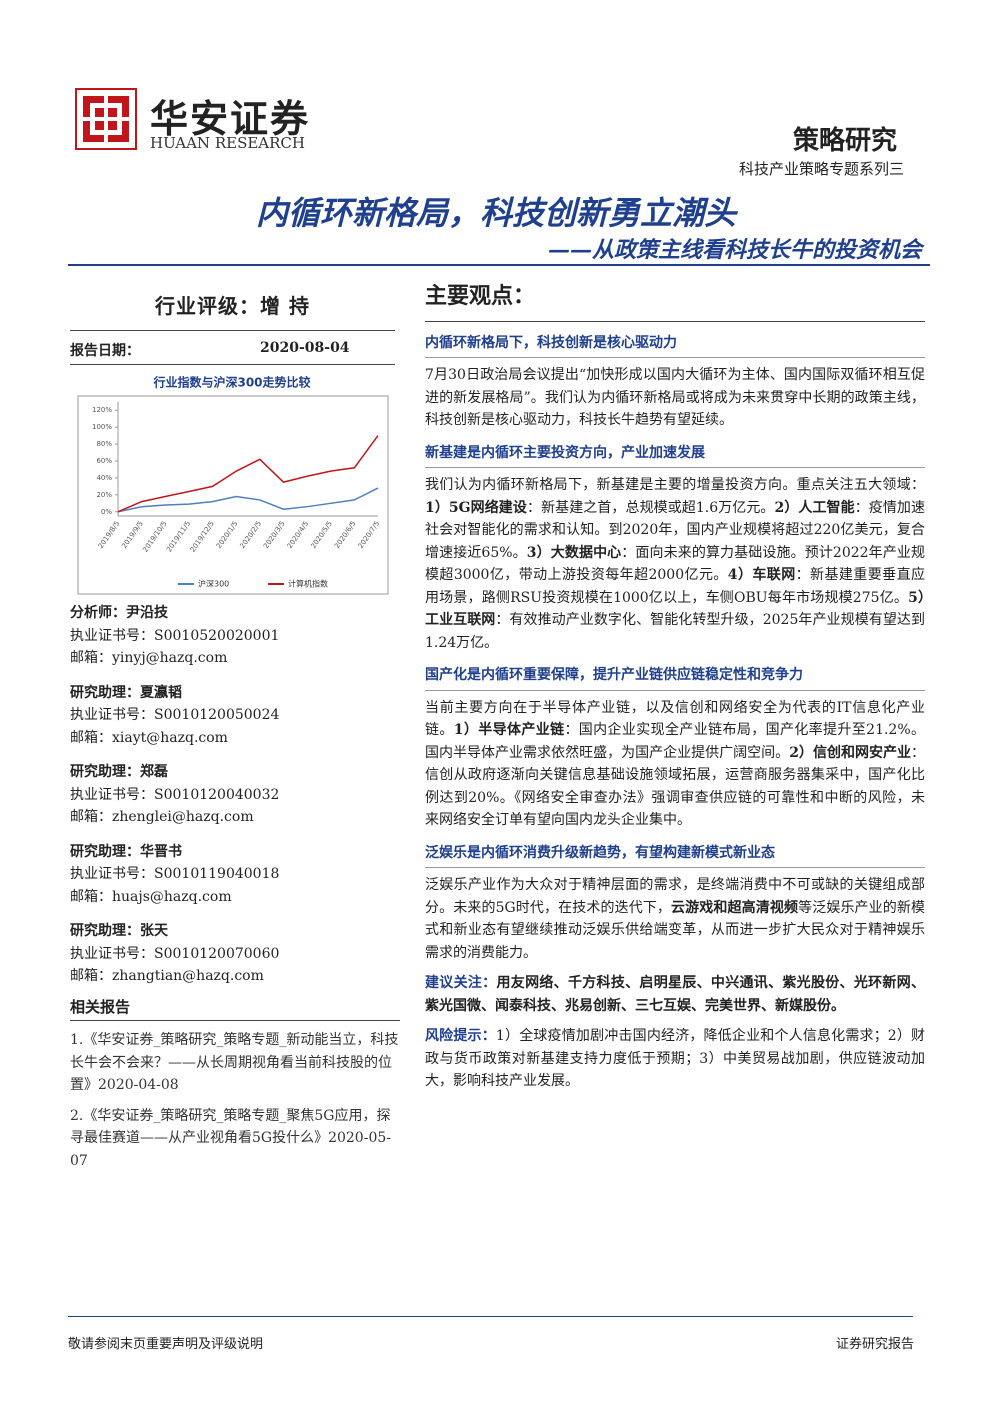 This screenshot has height=1403, width=992. What do you see at coordinates (675, 455) in the screenshot?
I see `section-title: 新基建是内循环主要投资方向，产业加速发展` at bounding box center [675, 455].